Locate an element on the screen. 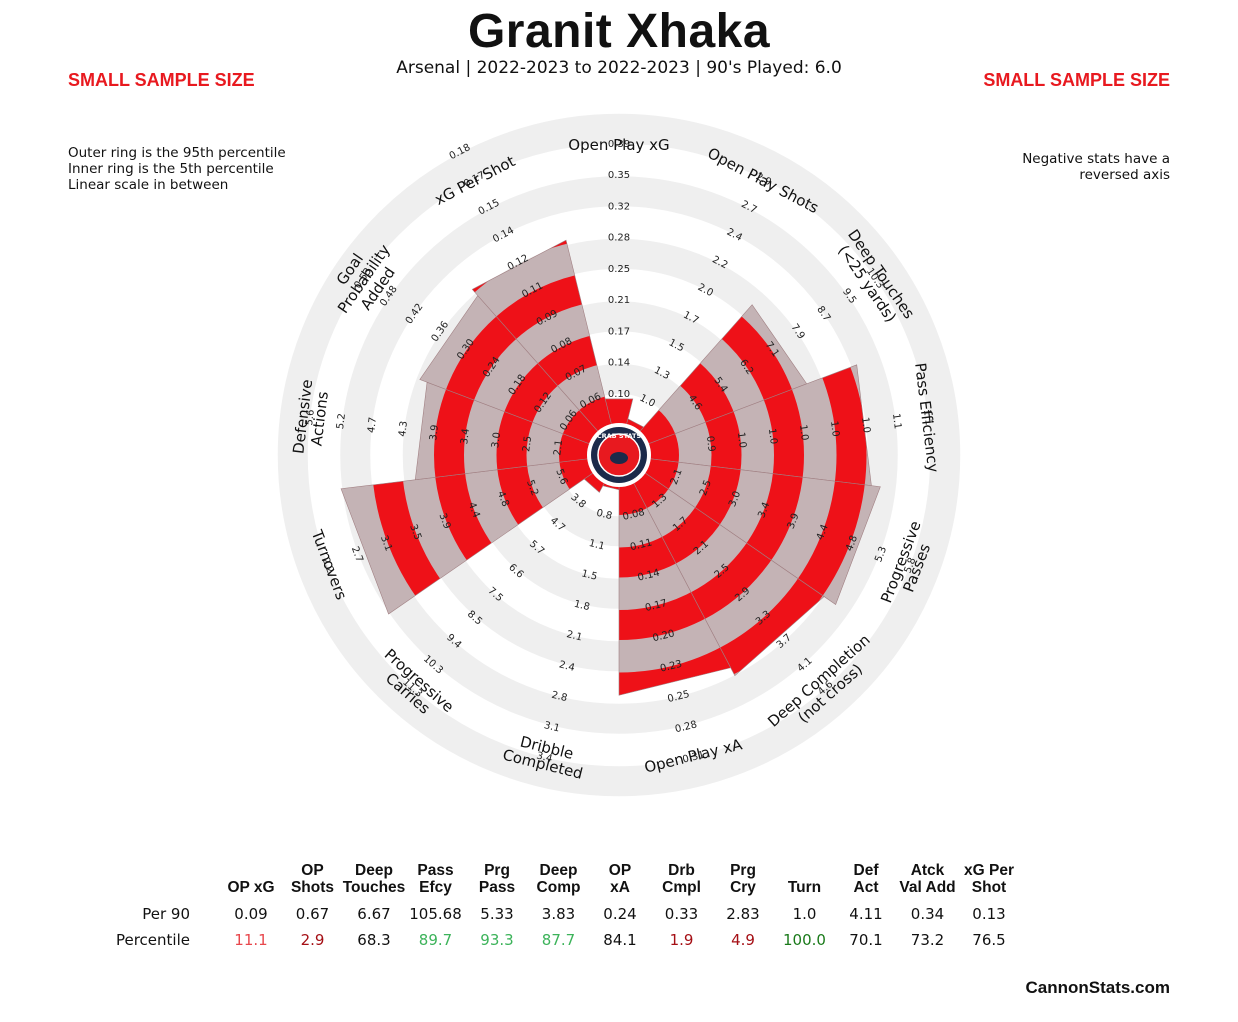 Image resolution: width=1238 pixels, height=1022 pixels. metric-label: Open Play xG is located at coordinates (618, 145).